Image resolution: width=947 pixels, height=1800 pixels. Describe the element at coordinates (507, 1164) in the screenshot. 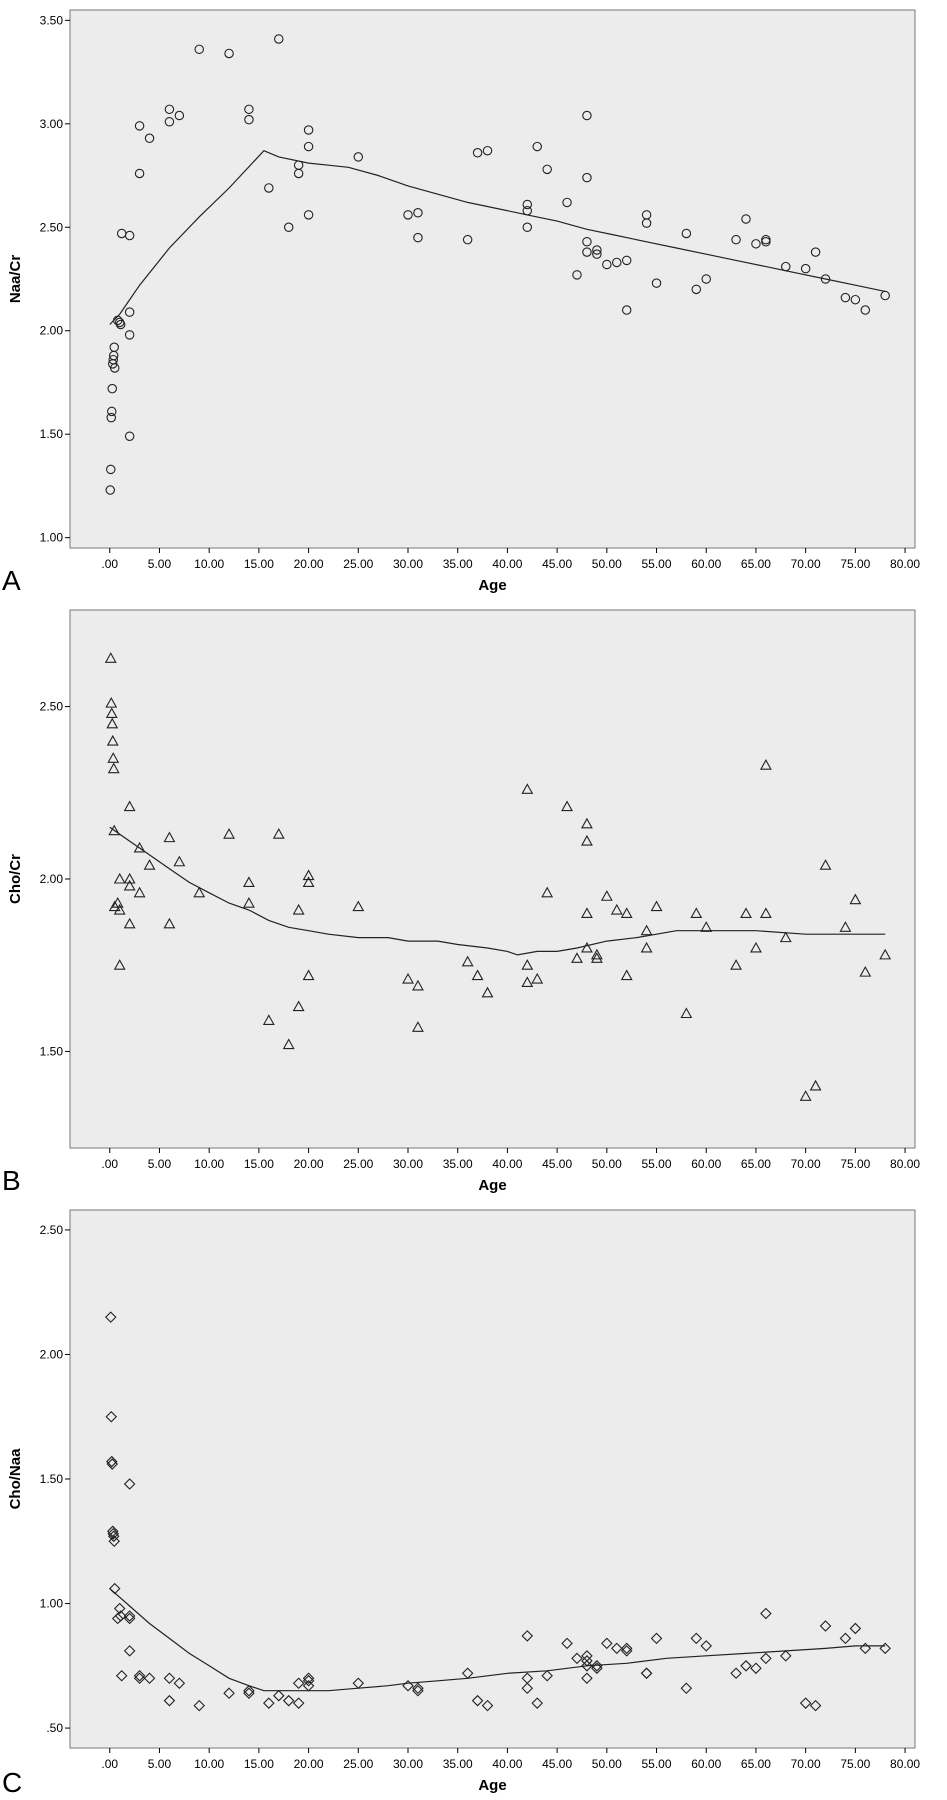

I see `x-tick-label: 40.00` at that location.